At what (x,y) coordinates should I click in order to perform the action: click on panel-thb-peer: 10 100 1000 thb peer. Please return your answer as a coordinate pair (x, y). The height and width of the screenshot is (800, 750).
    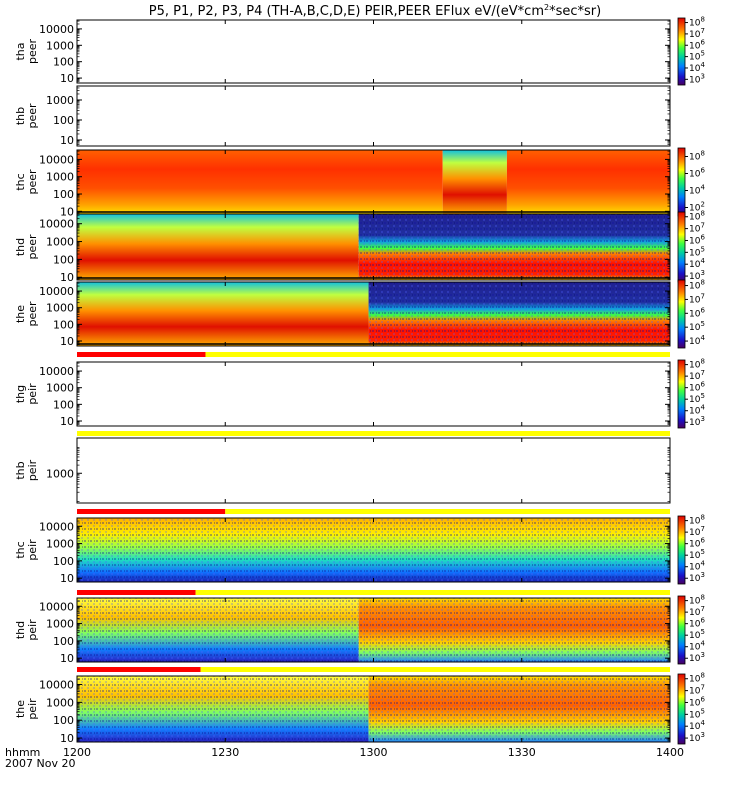
    Looking at the image, I should click on (342, 116).